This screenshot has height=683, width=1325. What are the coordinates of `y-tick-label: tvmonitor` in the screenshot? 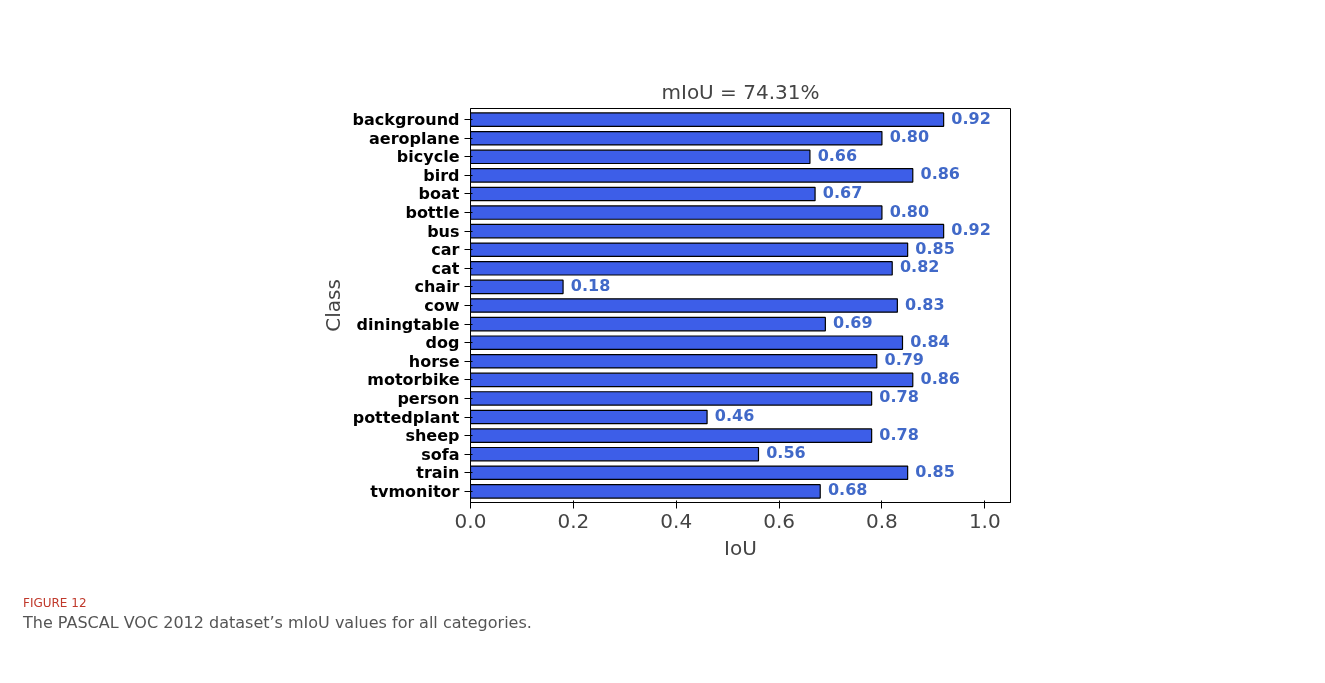 It's located at (415, 491).